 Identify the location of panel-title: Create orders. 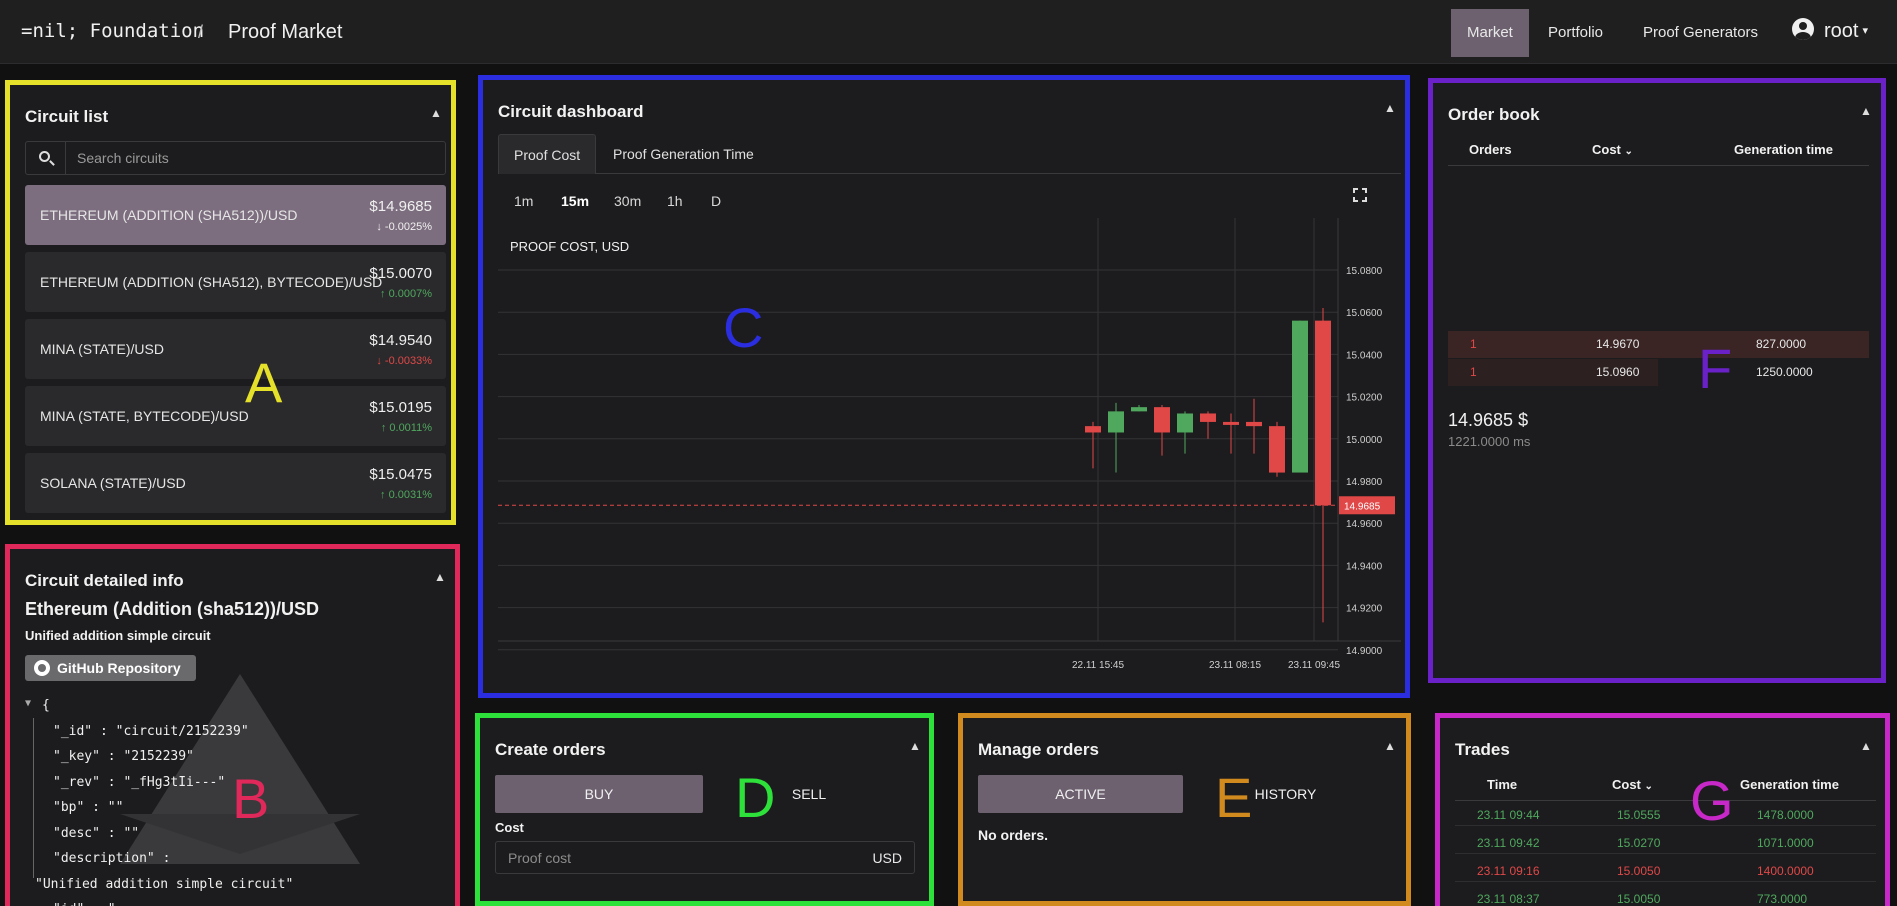
(550, 749).